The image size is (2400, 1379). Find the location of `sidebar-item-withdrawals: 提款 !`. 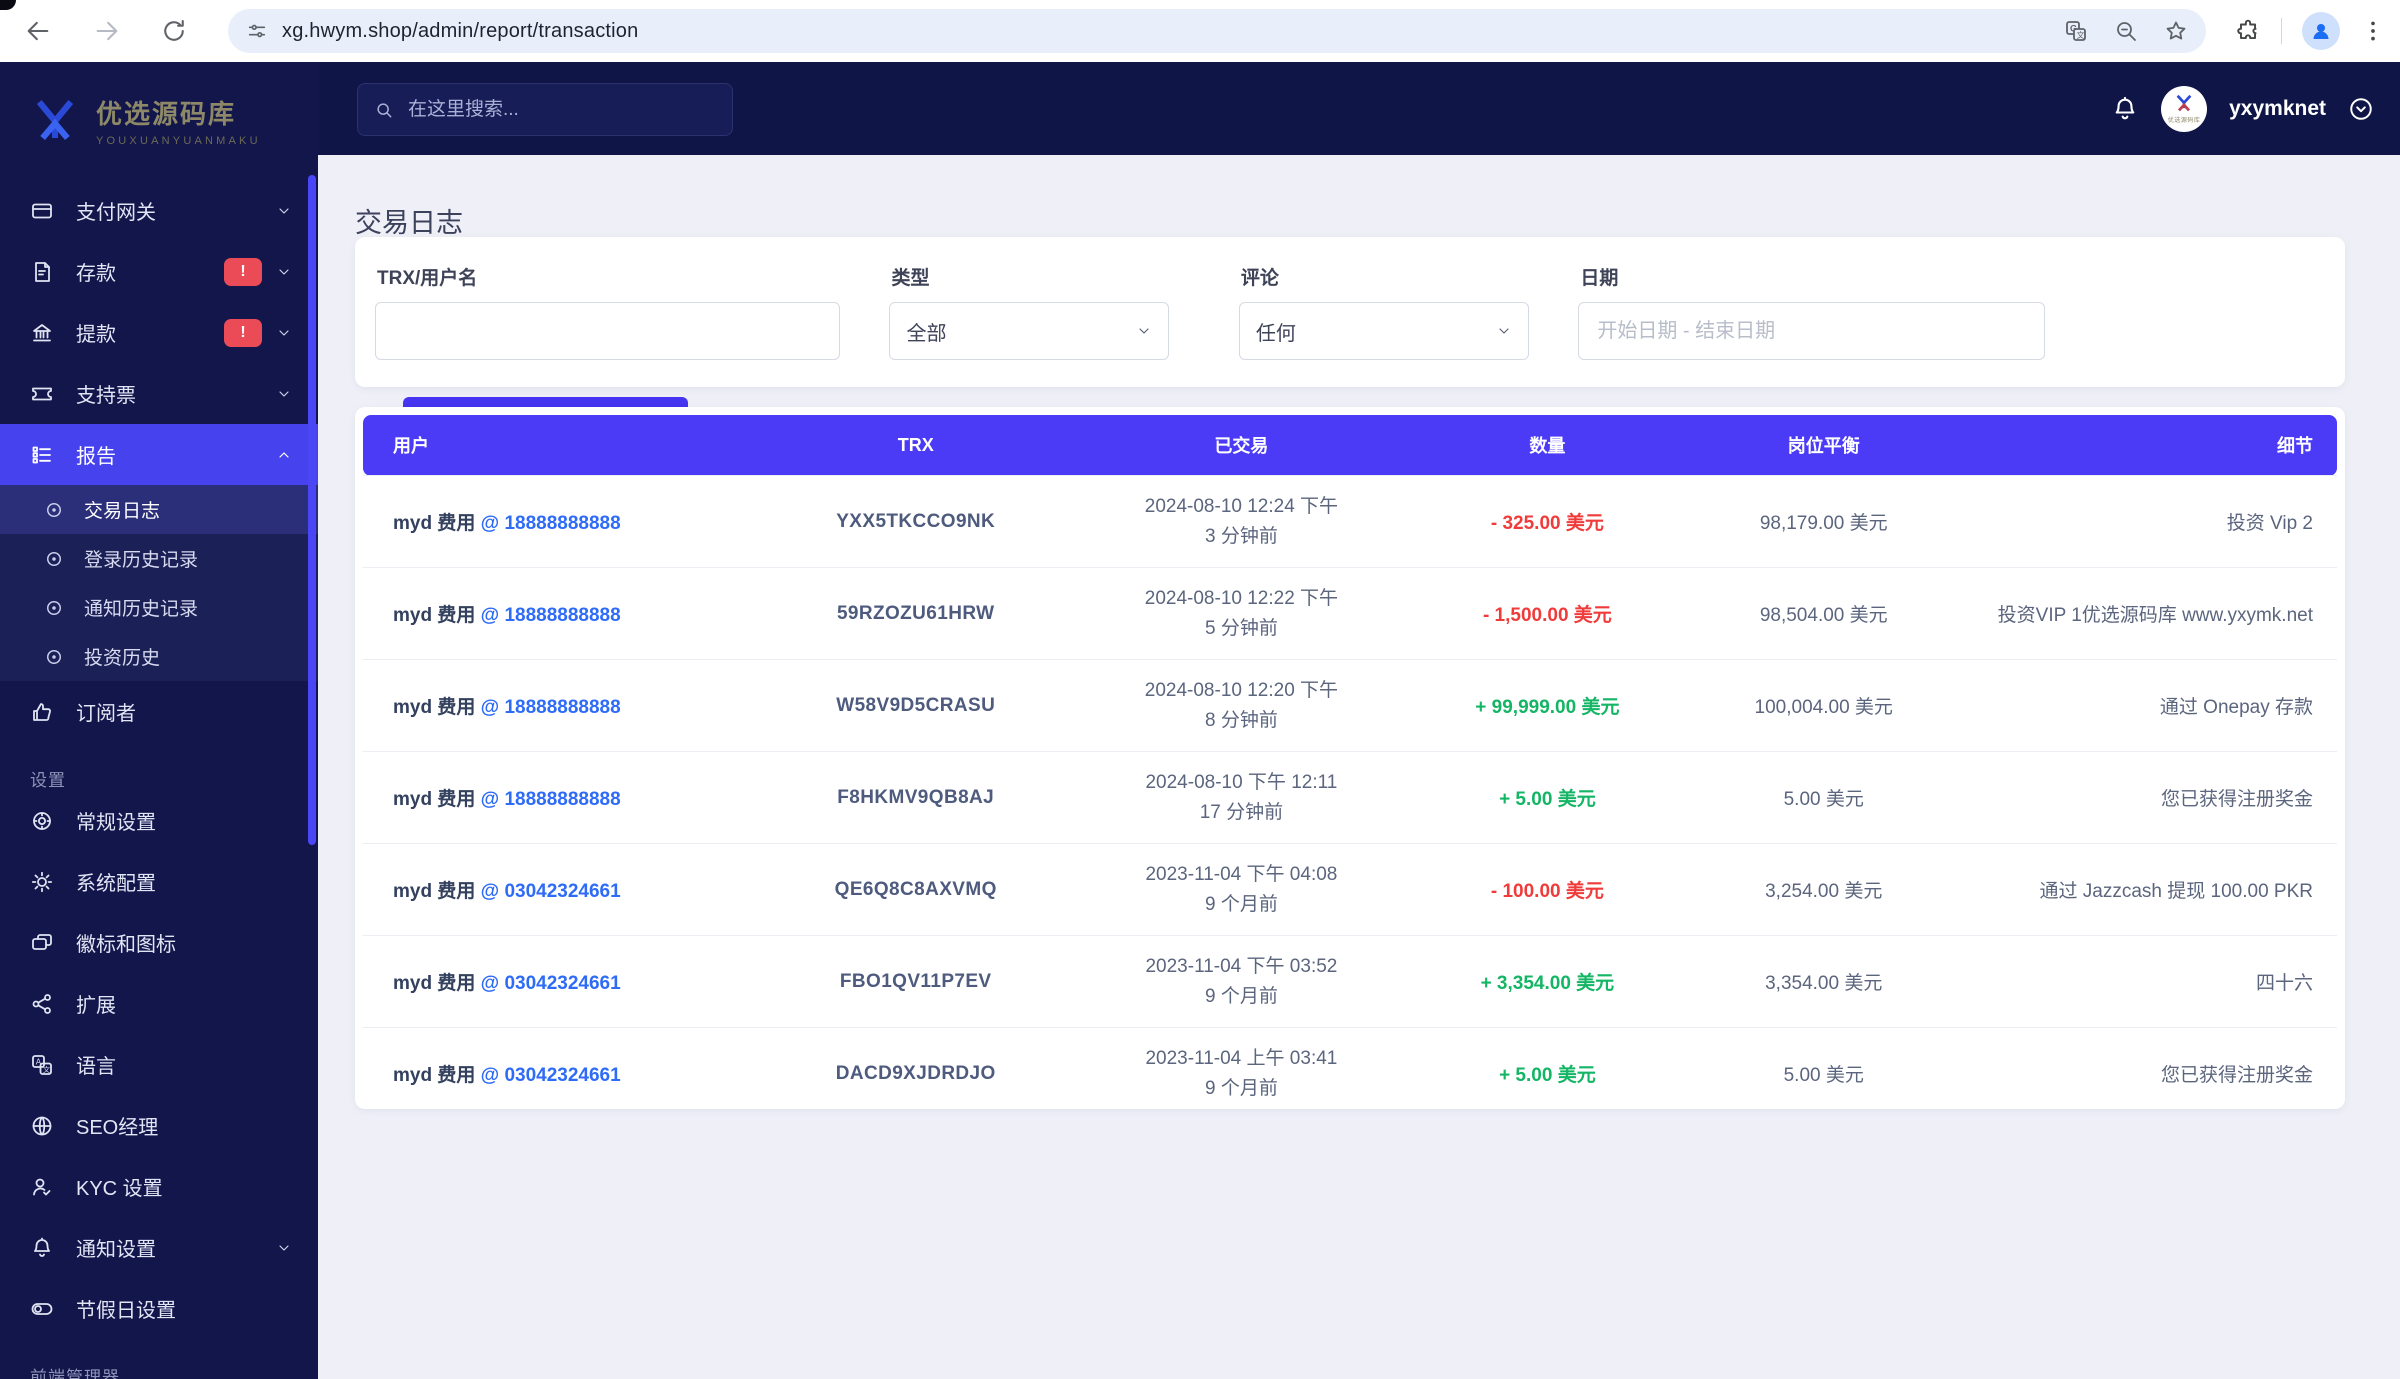

sidebar-item-withdrawals: 提款 ! is located at coordinates (159, 332).